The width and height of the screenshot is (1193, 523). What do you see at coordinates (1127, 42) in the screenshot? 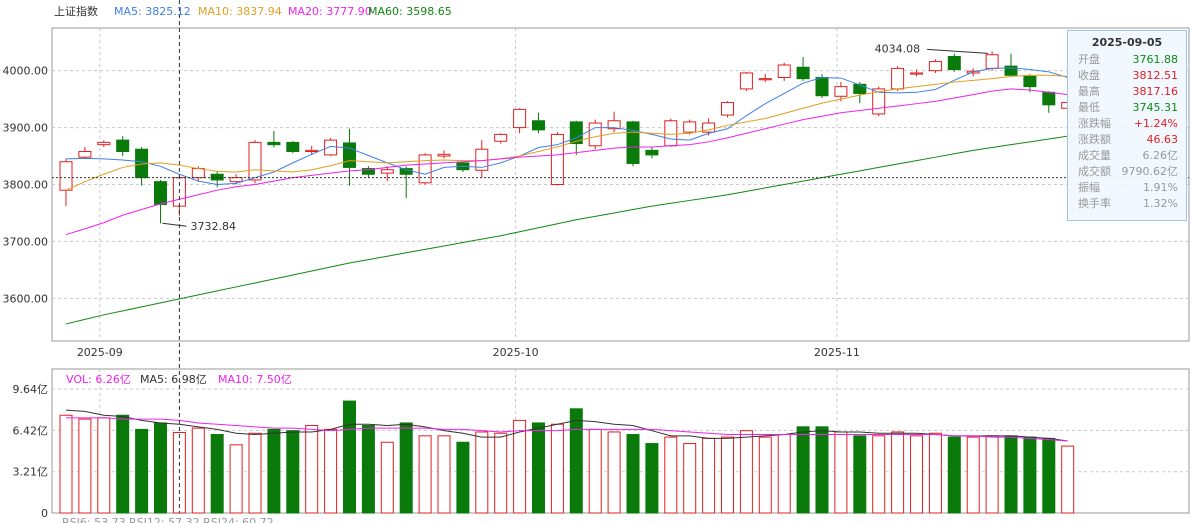
I see `tooltip-date: 2025-09-05` at bounding box center [1127, 42].